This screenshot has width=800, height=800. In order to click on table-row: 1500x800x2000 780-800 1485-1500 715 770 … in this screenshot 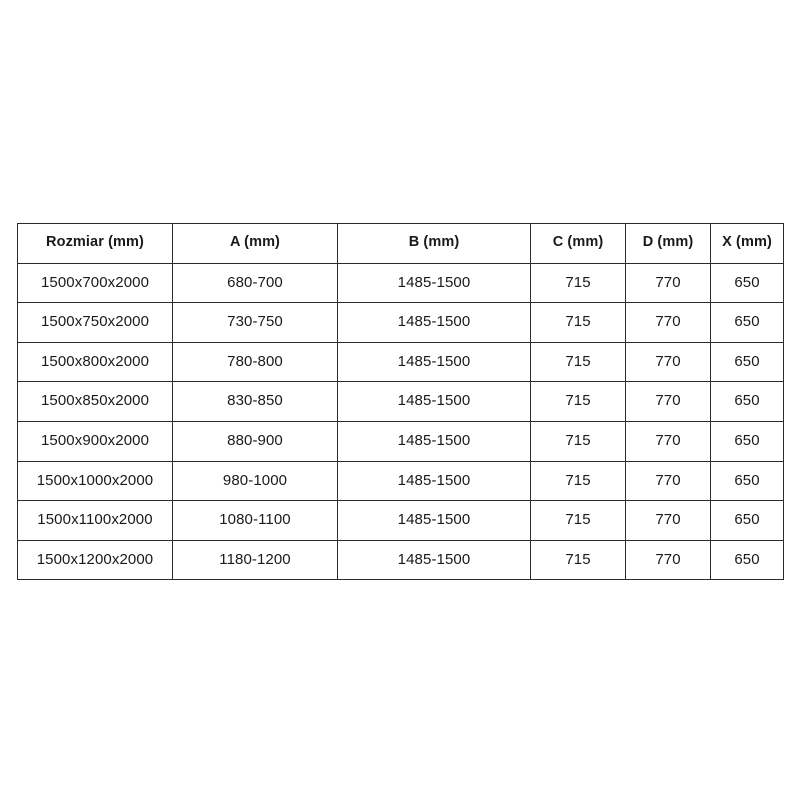, I will do `click(400, 362)`.